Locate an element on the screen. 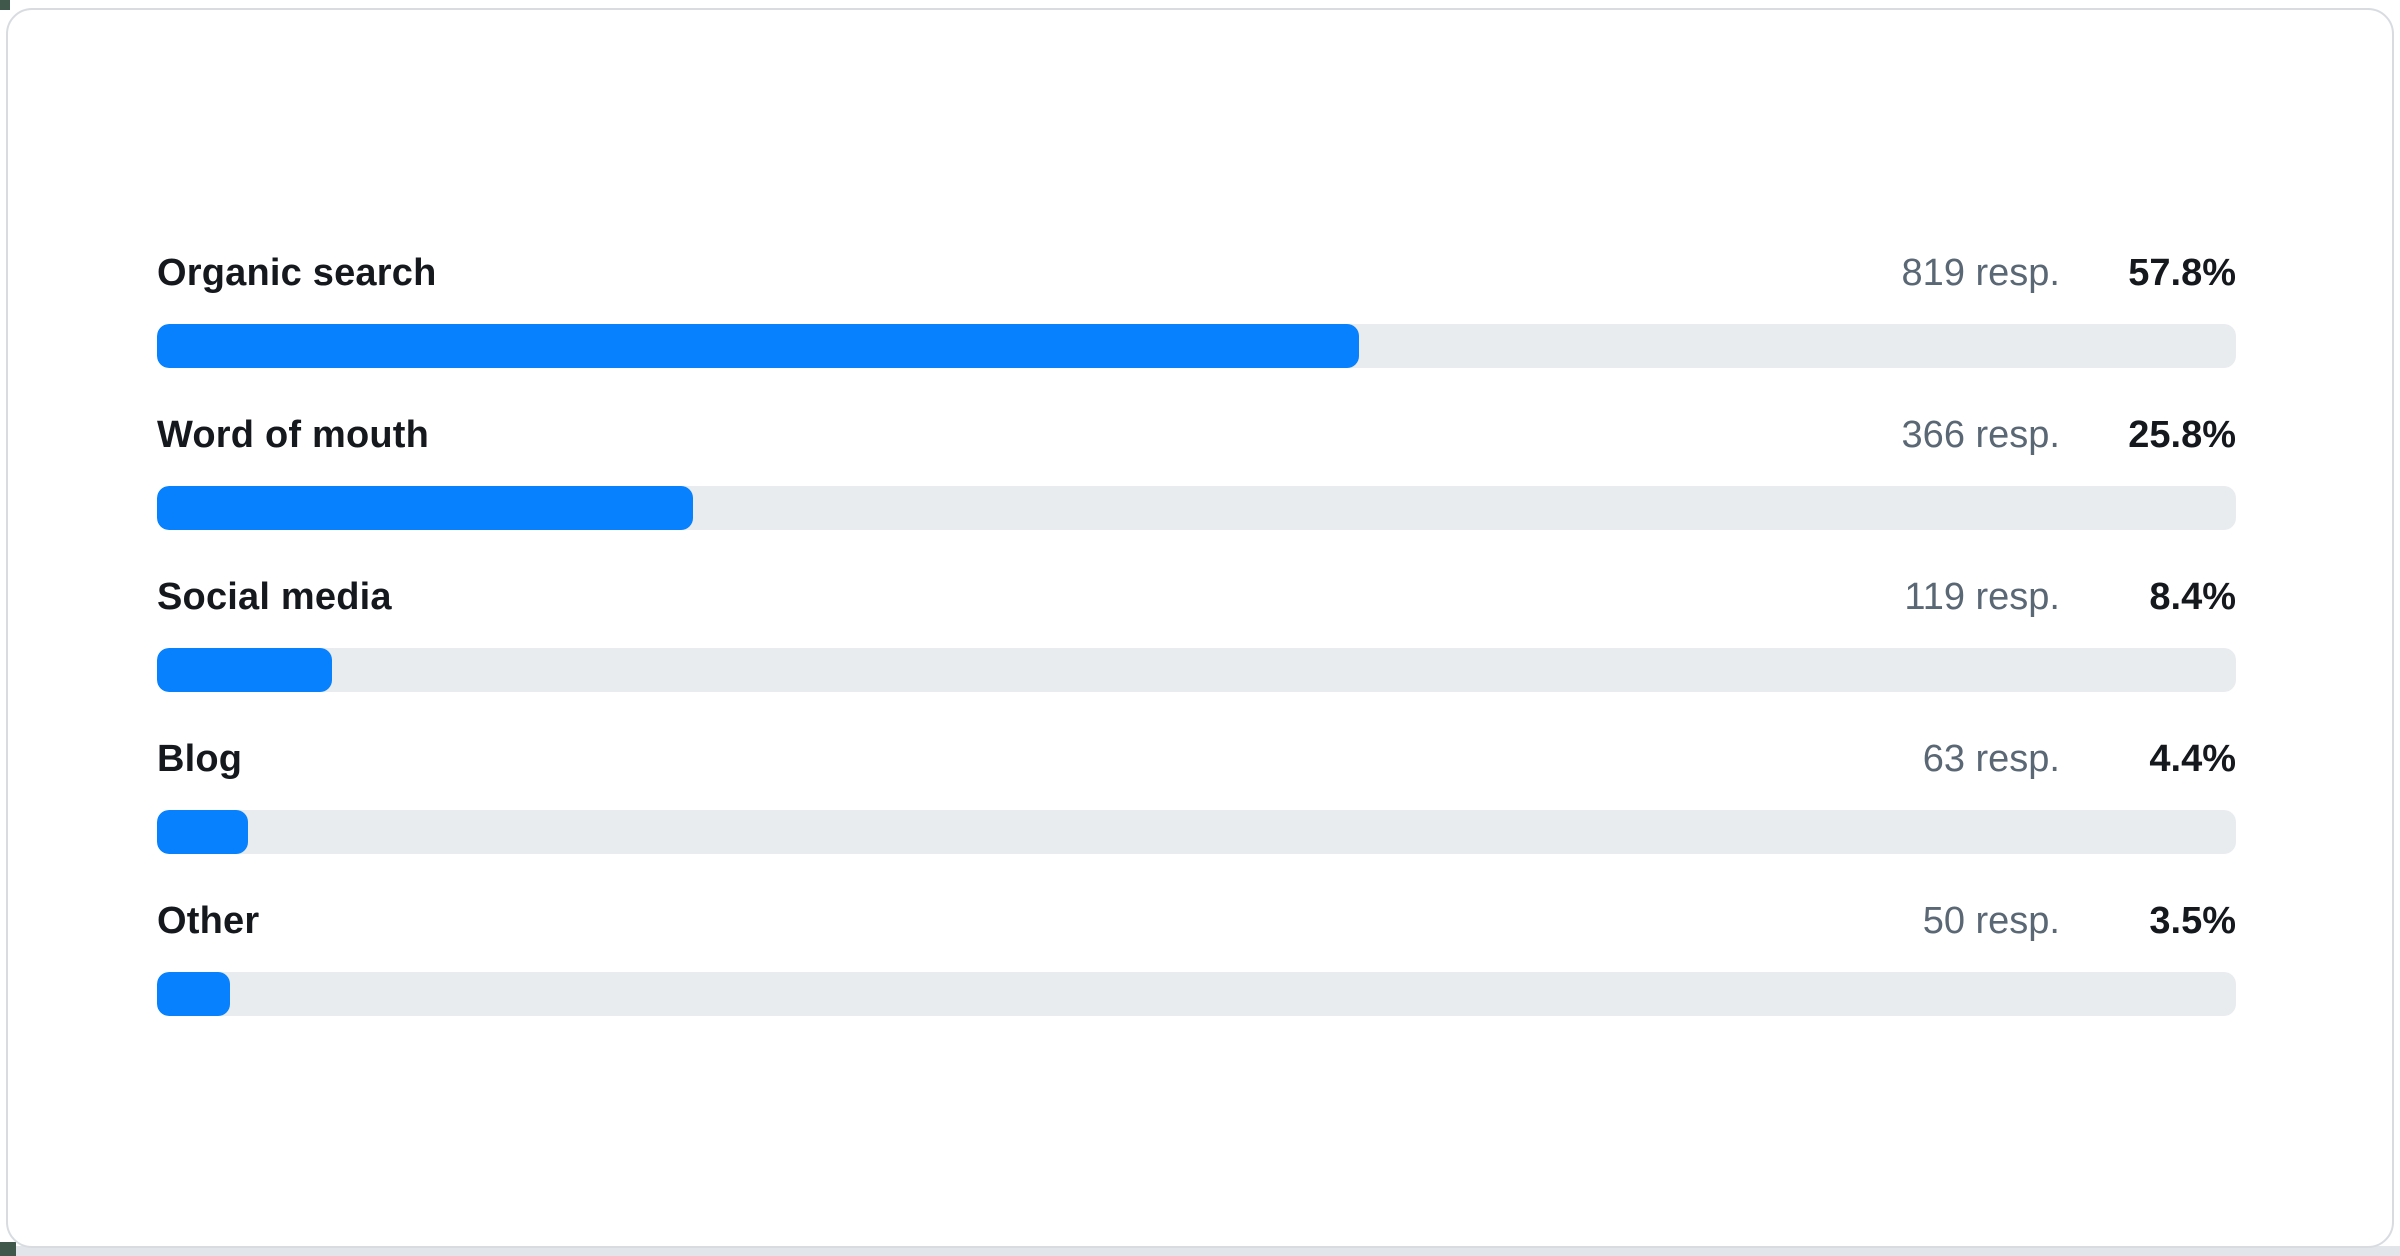 The image size is (2400, 1256). percent-value: 25.8% is located at coordinates (2182, 435).